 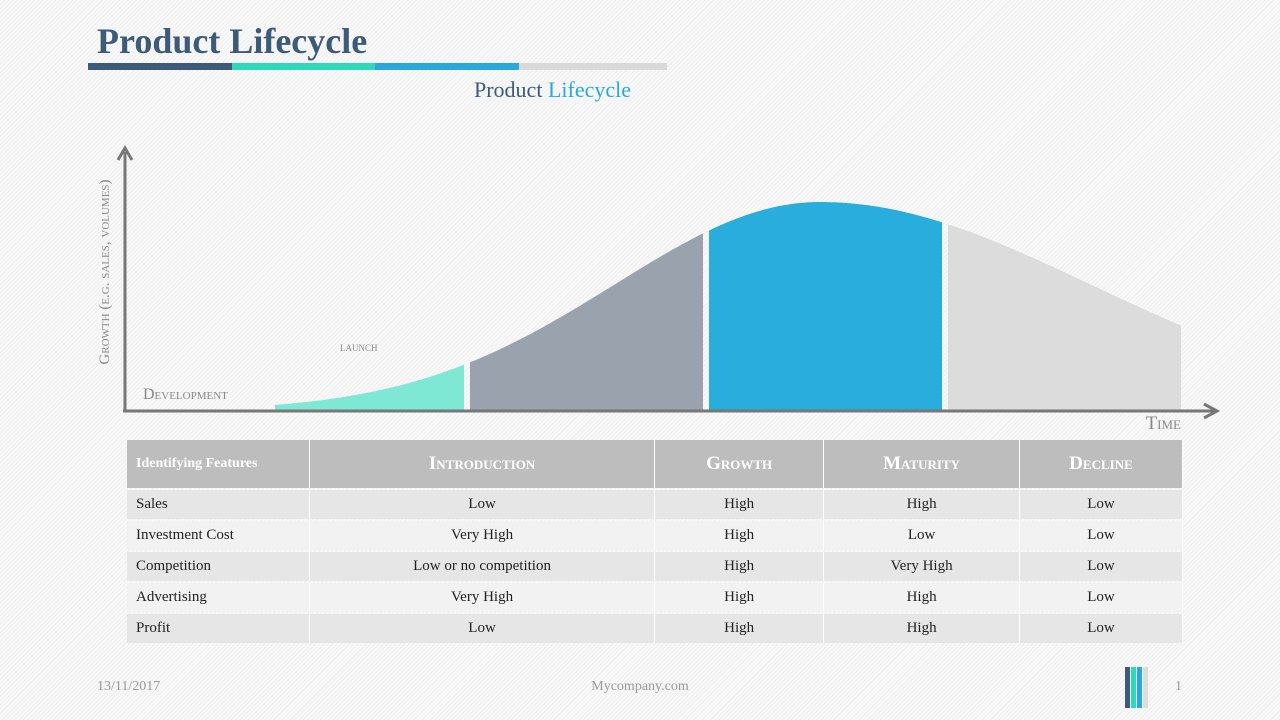 I want to click on table-row: Profit Low High High Low, so click(x=655, y=628).